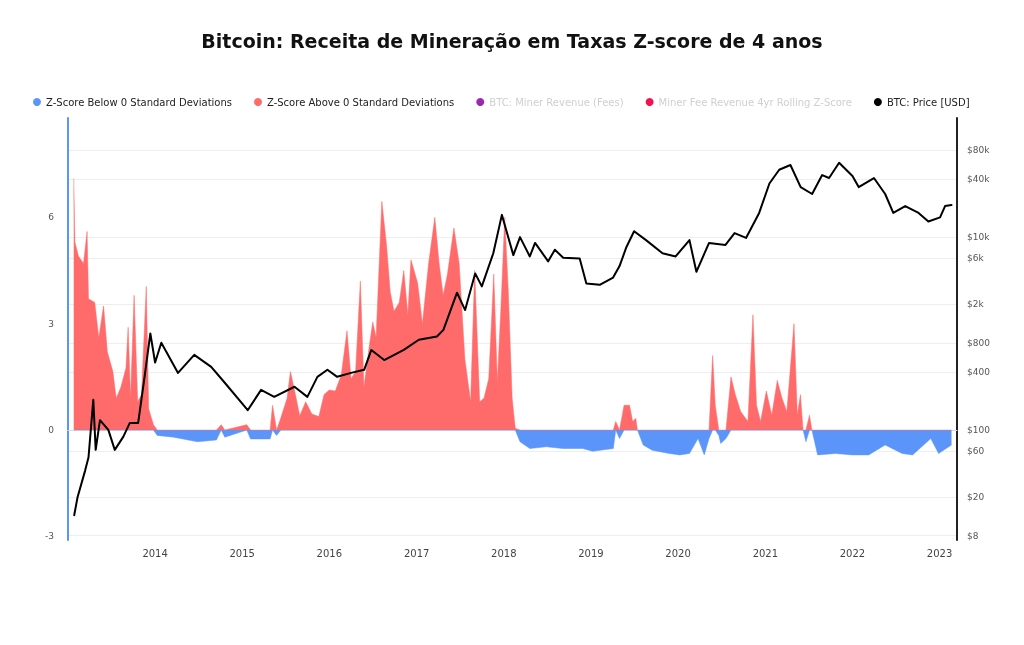  I want to click on y2-tick-label: $10k, so click(979, 237).